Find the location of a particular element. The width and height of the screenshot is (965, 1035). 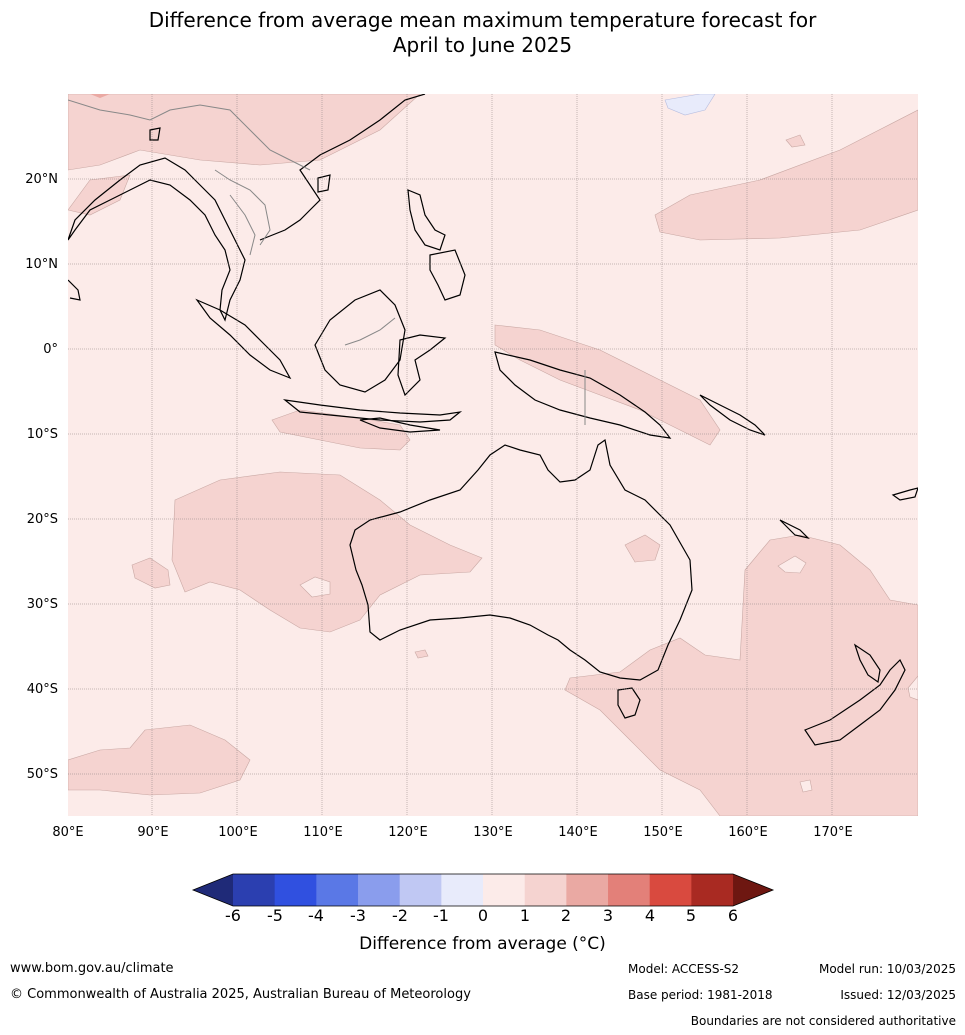

lon-tick-label: 130°E is located at coordinates (493, 832).